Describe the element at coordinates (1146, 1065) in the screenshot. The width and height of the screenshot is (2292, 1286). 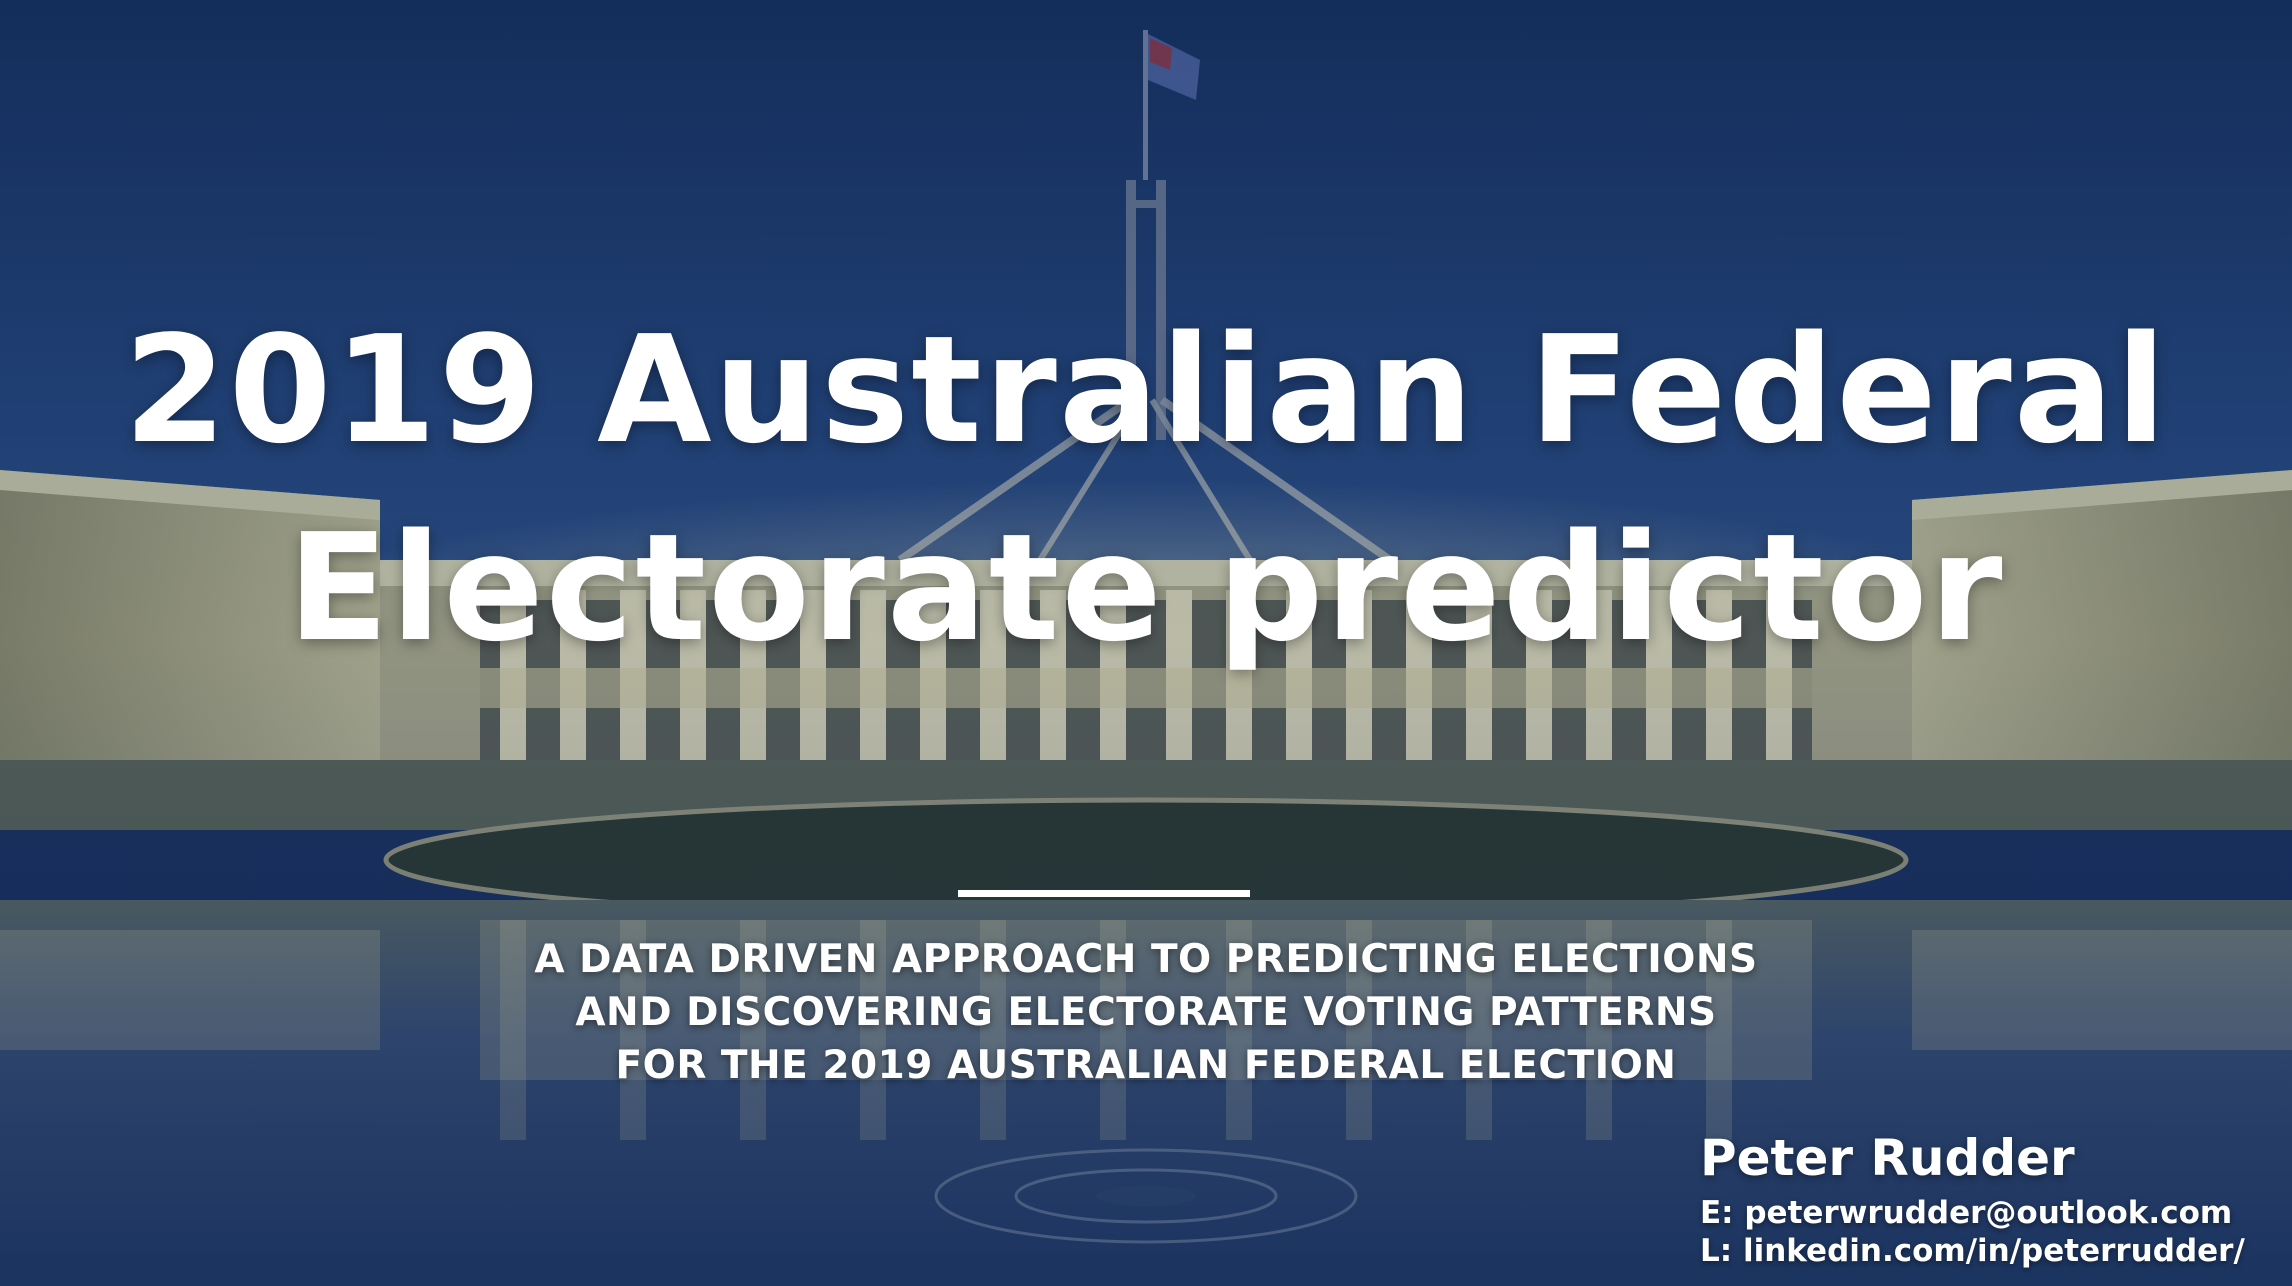
I see `subtitle-line-3: FOR THE 2019 AUSTRALIAN FEDERAL ELECTION` at that location.